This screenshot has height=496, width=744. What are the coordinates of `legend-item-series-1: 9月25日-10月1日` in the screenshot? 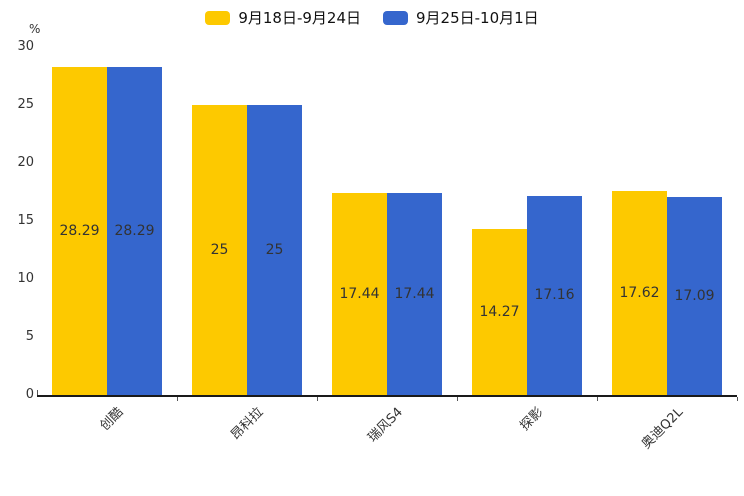 It's located at (461, 17).